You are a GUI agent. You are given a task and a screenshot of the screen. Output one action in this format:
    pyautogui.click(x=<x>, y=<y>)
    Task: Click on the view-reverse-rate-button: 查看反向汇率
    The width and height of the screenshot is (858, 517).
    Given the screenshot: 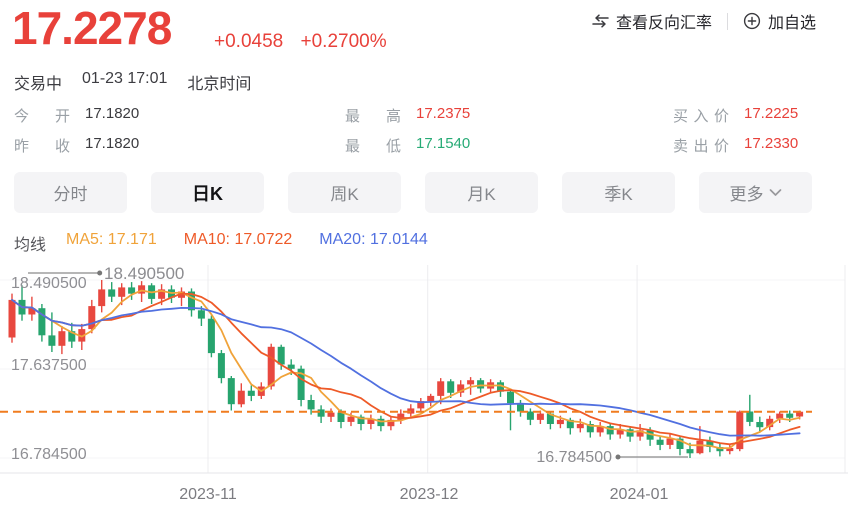 What is the action you would take?
    pyautogui.click(x=652, y=21)
    